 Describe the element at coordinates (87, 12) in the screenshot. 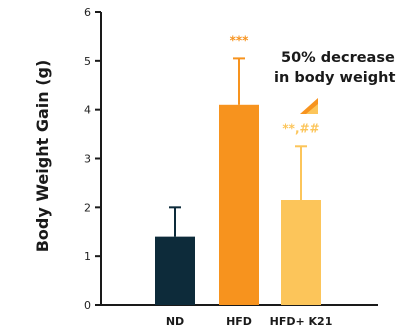

I see `y-tick-label-6: 6` at that location.